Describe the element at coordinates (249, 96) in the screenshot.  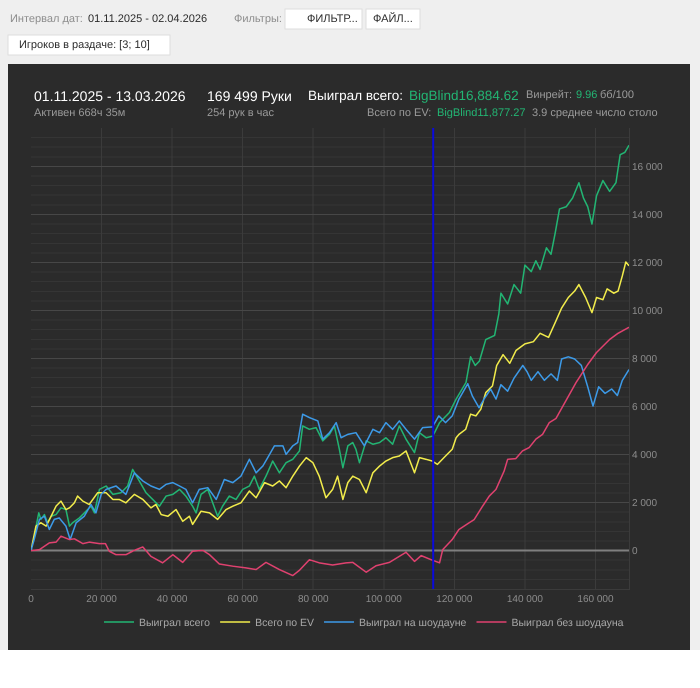
I see `text: 169 499 Руки` at that location.